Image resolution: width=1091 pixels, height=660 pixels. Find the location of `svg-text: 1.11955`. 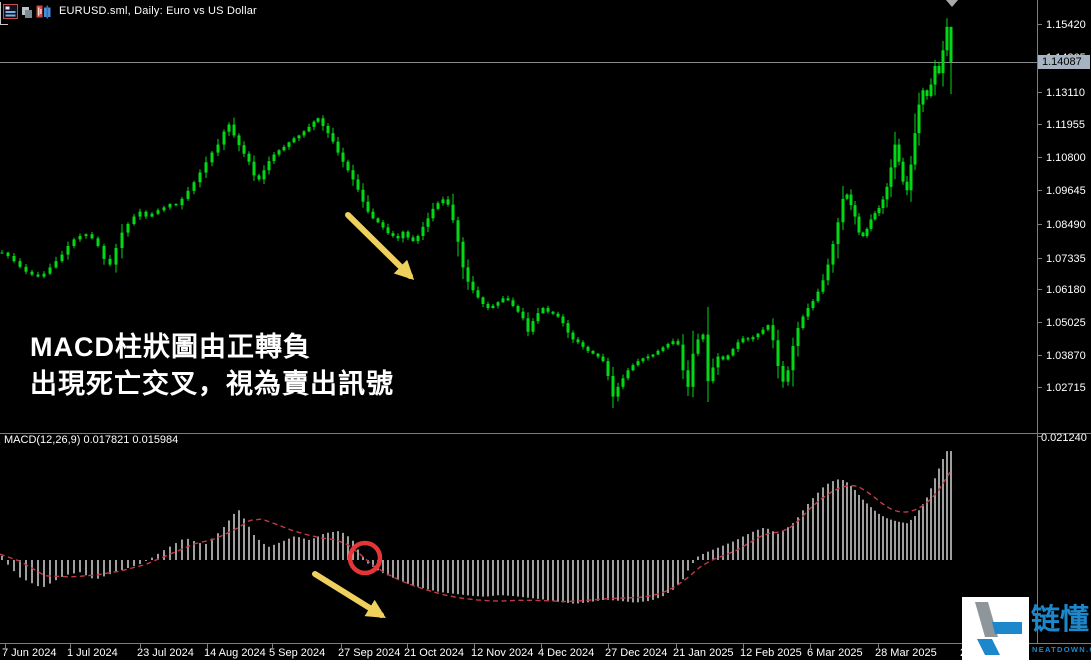

svg-text: 1.11955 is located at coordinates (1065, 125).